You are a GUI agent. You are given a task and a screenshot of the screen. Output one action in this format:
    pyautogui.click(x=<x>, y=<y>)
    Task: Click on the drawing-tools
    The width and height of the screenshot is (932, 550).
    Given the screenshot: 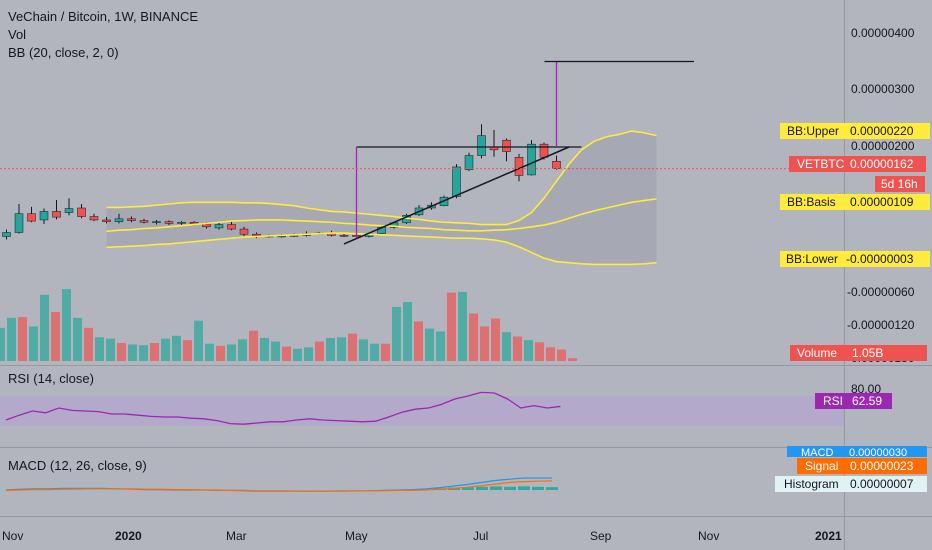 What is the action you would take?
    pyautogui.click(x=518, y=152)
    